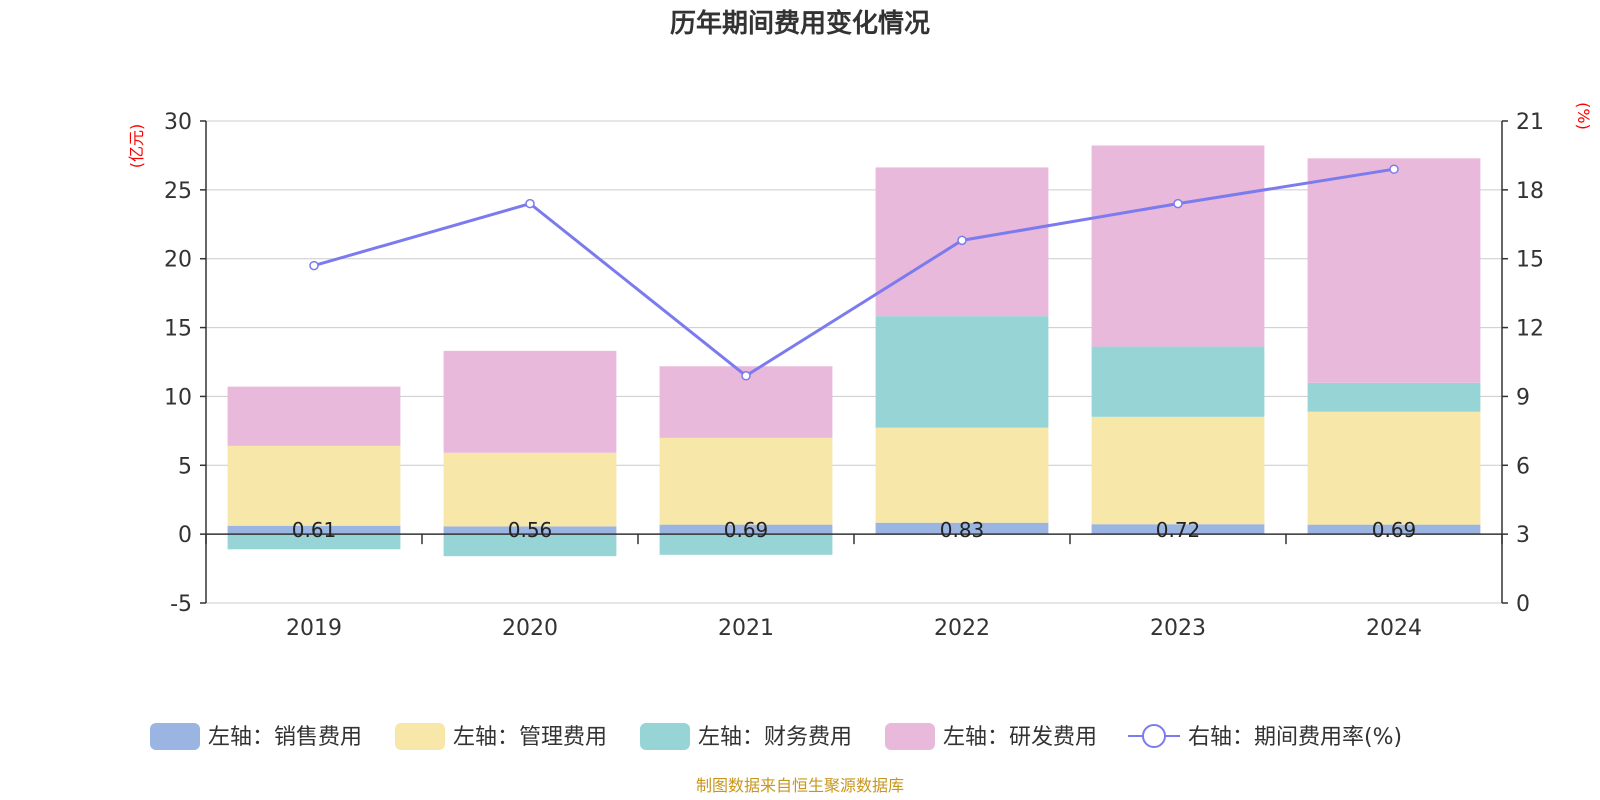 Image resolution: width=1600 pixels, height=800 pixels. I want to click on left-tick-label: 20, so click(178, 260).